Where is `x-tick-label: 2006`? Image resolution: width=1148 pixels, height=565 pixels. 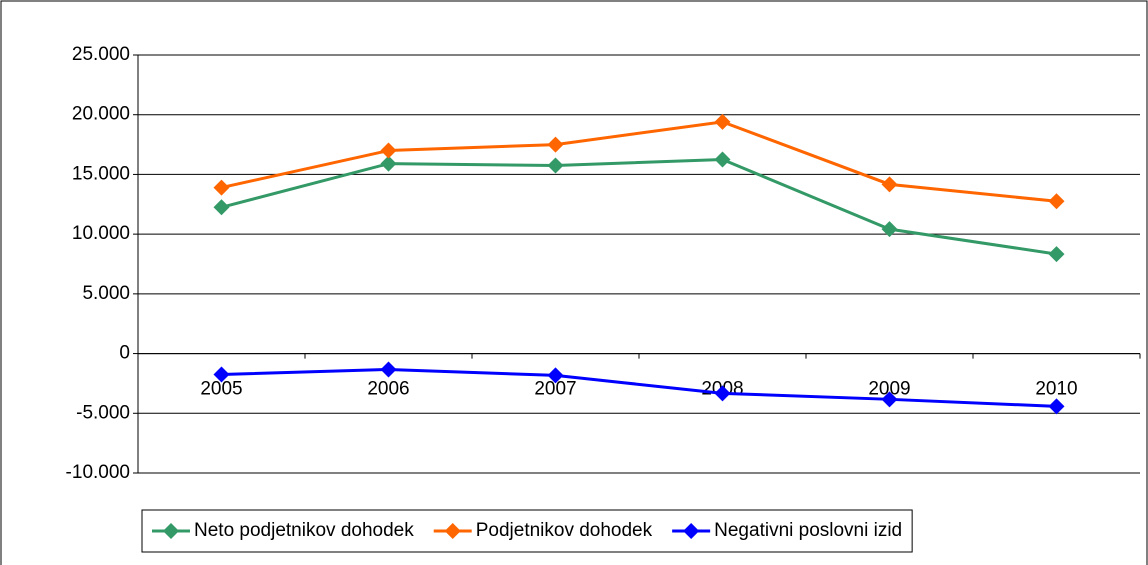 x-tick-label: 2006 is located at coordinates (388, 389).